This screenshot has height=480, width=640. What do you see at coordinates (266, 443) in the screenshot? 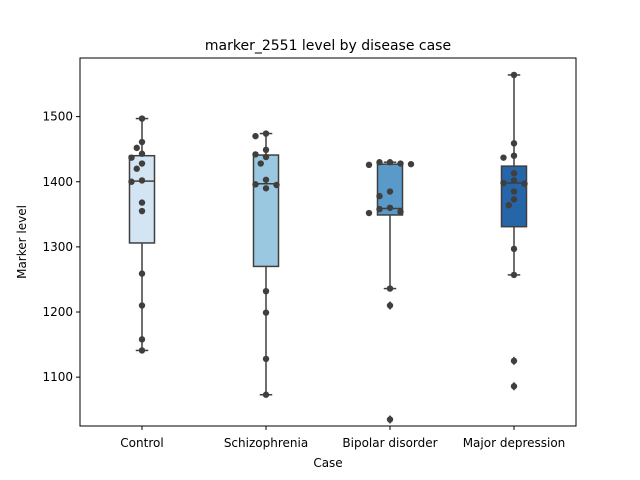
I see `x-tick-label: Schizophrenia` at bounding box center [266, 443].